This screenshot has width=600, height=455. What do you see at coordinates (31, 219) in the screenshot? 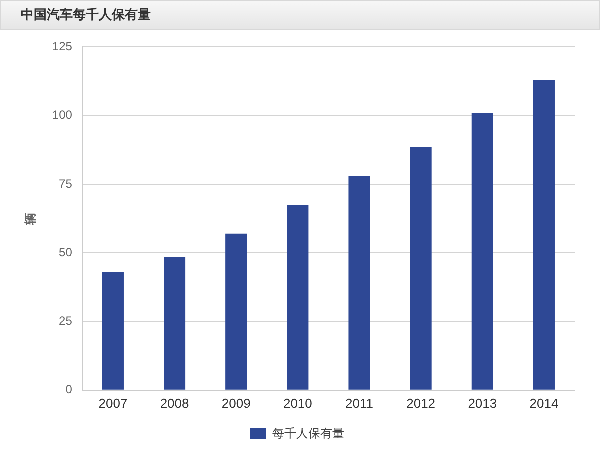
I see `y-axis-title: 辆` at bounding box center [31, 219].